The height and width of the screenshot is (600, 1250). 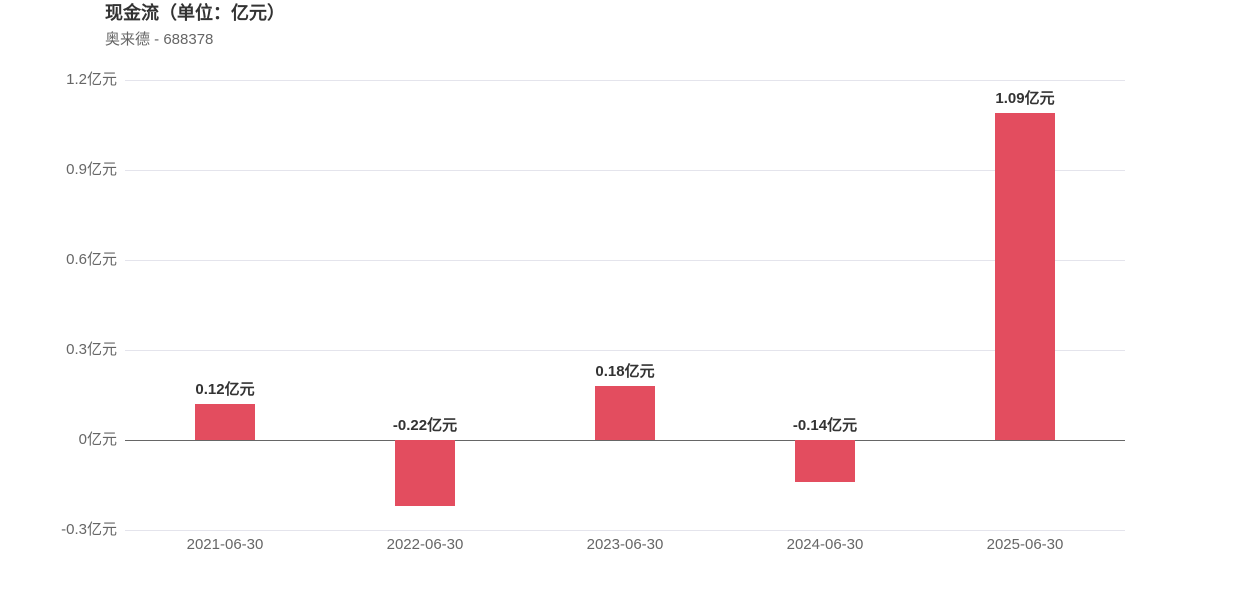 I want to click on chart-subtitle: 奥来德 - 688378, so click(x=159, y=39).